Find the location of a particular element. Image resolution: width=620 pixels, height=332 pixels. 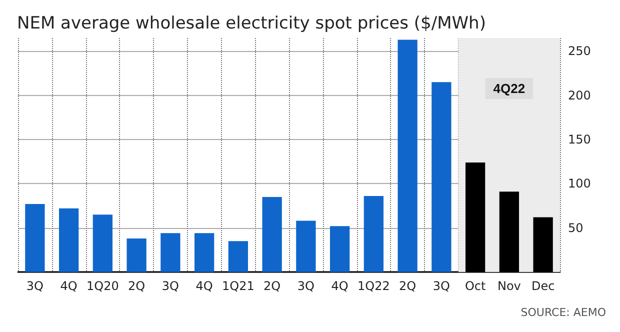

x-tick-label: 1Q20 is located at coordinates (102, 286).